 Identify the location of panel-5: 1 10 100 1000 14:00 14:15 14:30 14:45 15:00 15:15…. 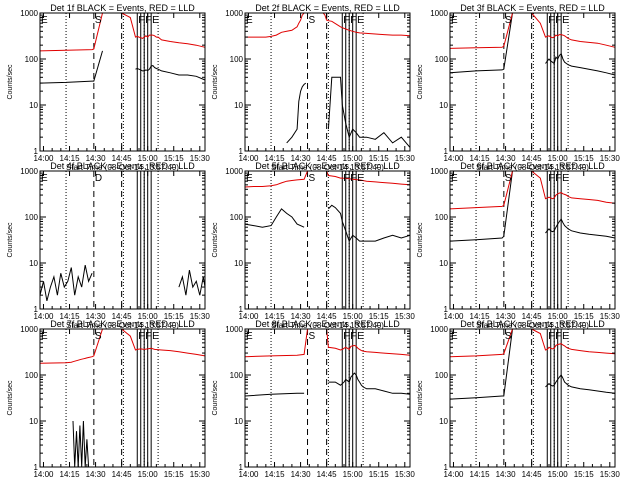
(313, 245).